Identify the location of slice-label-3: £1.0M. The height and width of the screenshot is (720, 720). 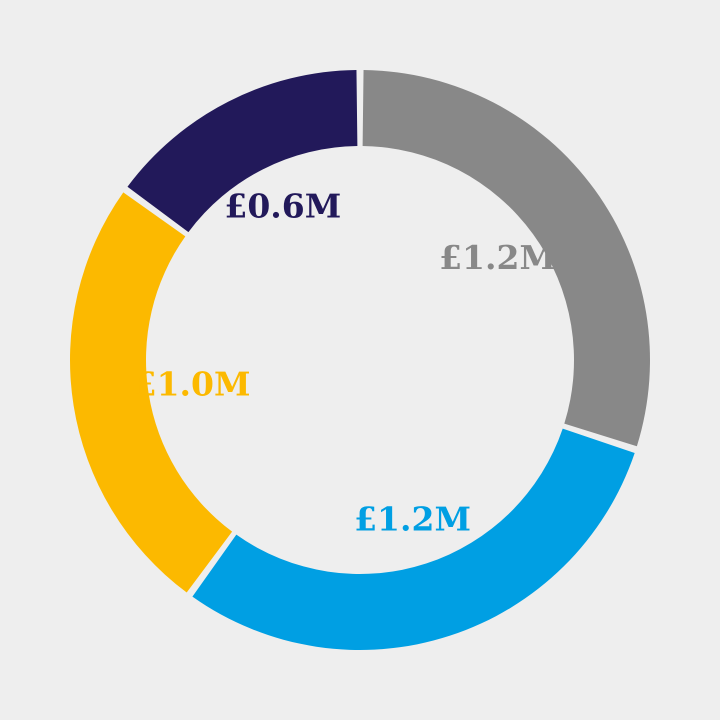
(192, 384).